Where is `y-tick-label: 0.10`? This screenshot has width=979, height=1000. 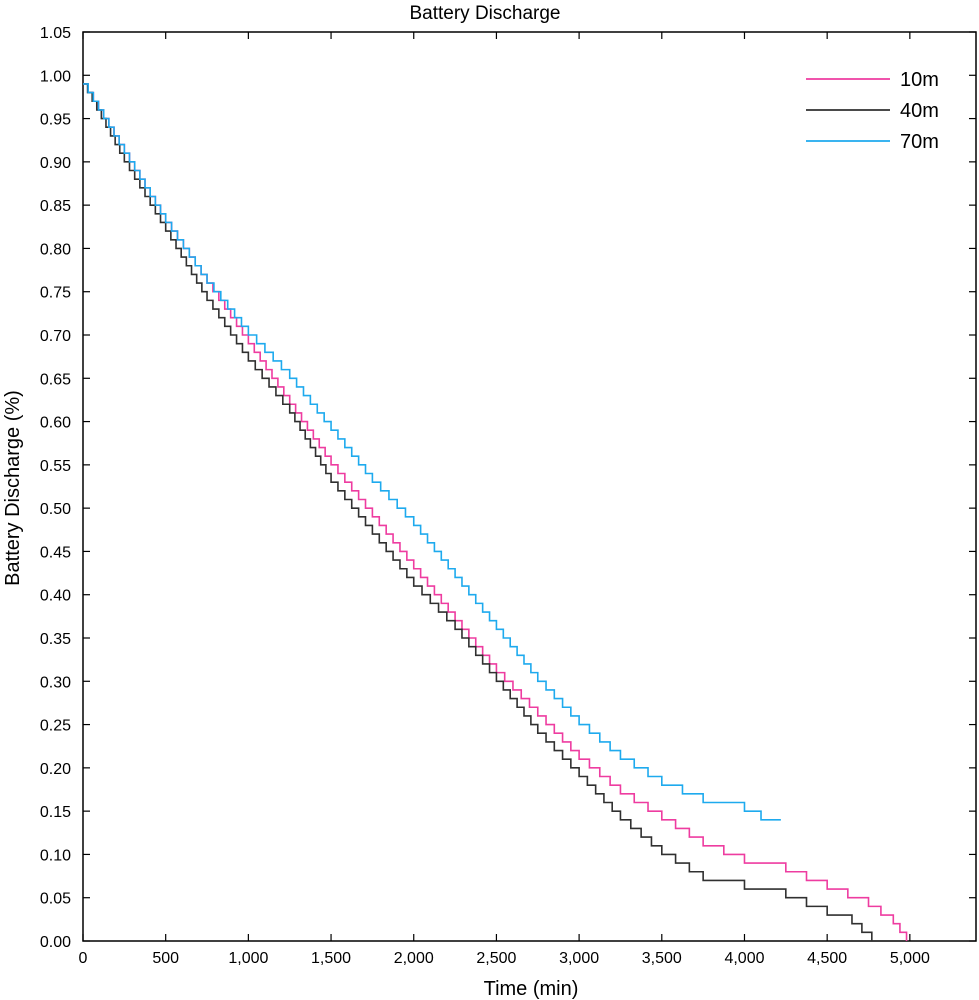 y-tick-label: 0.10 is located at coordinates (55, 855).